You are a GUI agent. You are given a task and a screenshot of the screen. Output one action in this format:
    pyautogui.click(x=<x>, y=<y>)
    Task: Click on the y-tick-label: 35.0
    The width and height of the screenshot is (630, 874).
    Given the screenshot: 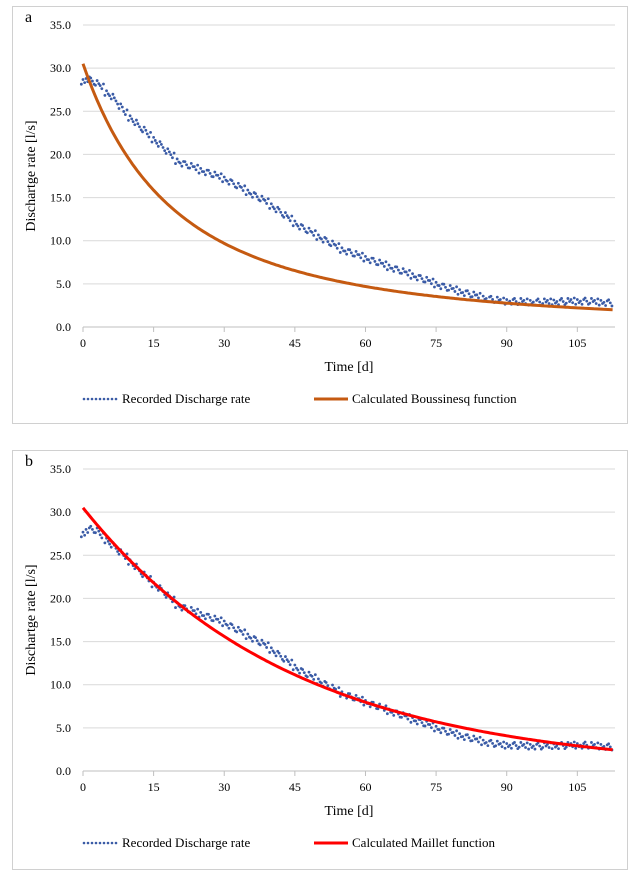 What is the action you would take?
    pyautogui.click(x=60, y=25)
    